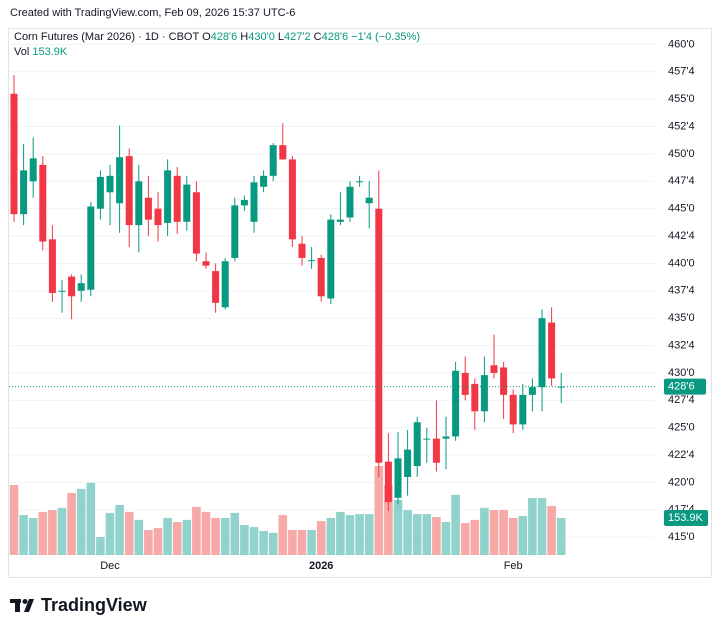 This screenshot has height=632, width=720. I want to click on y-tick-label: 442'4, so click(681, 236).